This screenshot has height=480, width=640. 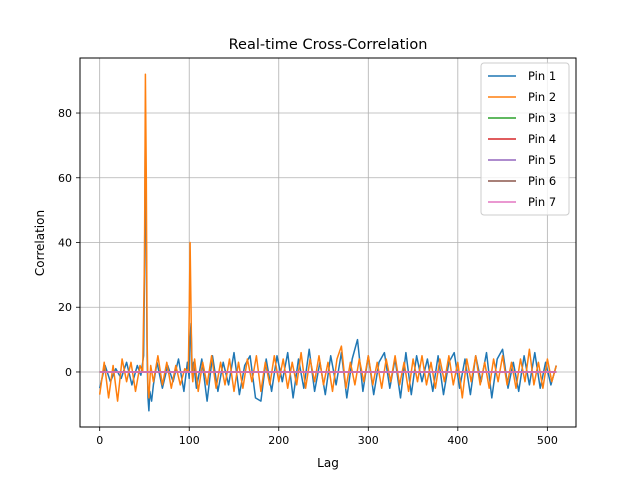 What do you see at coordinates (327, 437) in the screenshot?
I see `x-axis-ticks: 0 100 200 300 400 500` at bounding box center [327, 437].